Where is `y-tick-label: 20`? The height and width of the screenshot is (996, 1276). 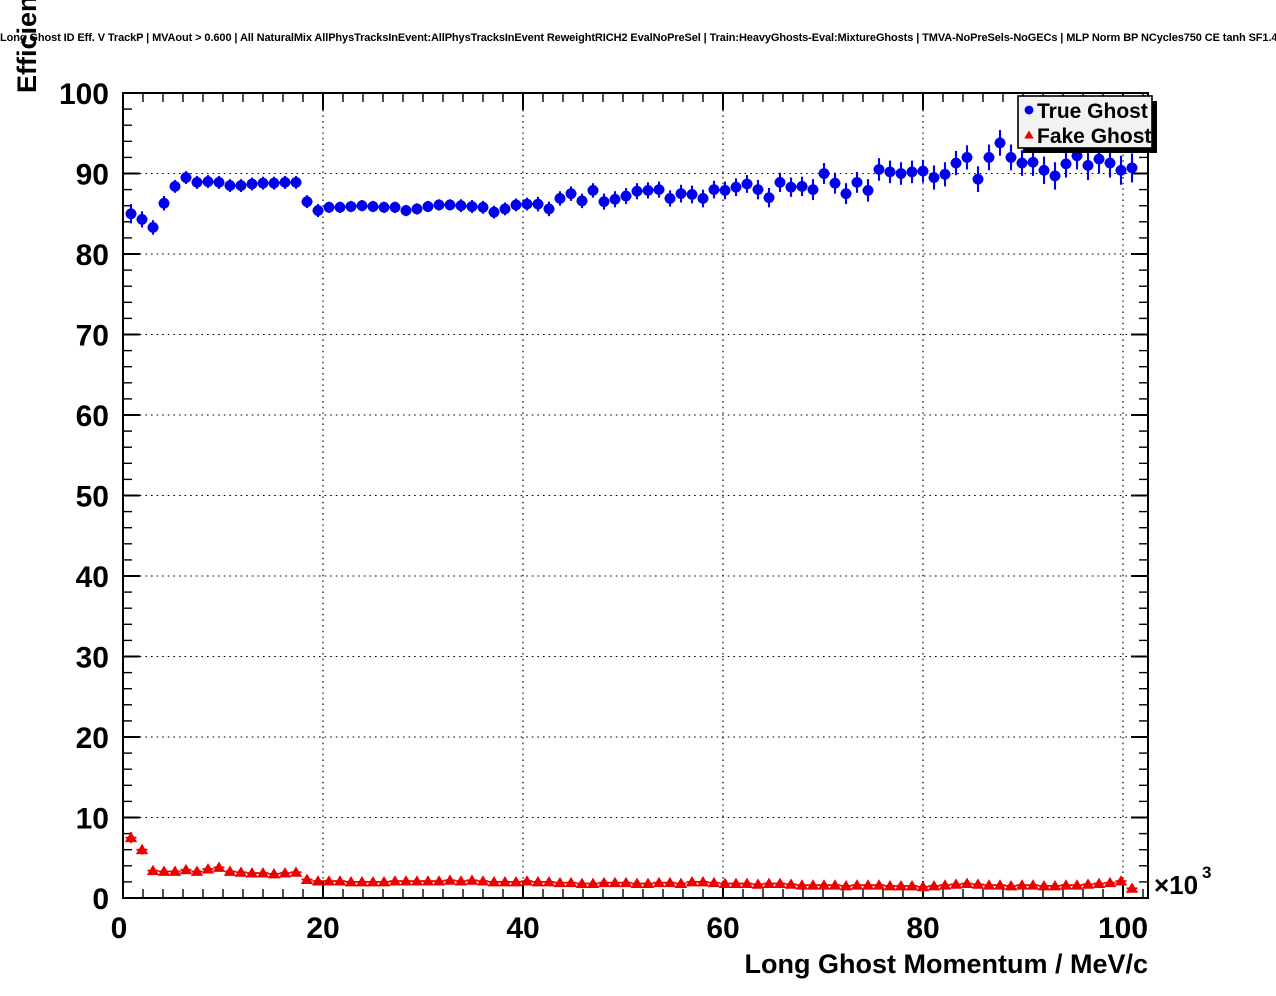 y-tick-label: 20 is located at coordinates (92, 738).